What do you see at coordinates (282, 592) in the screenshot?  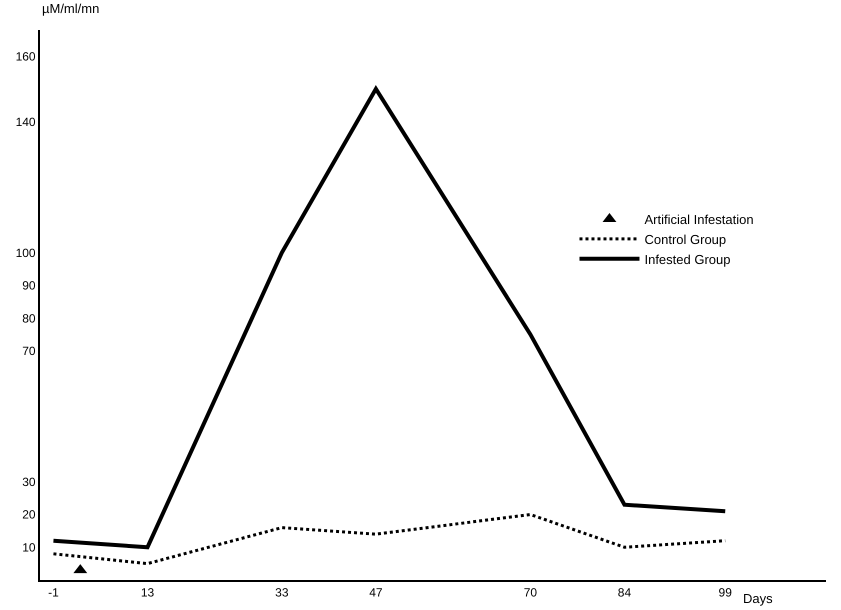 I see `x-tick-label: 33` at bounding box center [282, 592].